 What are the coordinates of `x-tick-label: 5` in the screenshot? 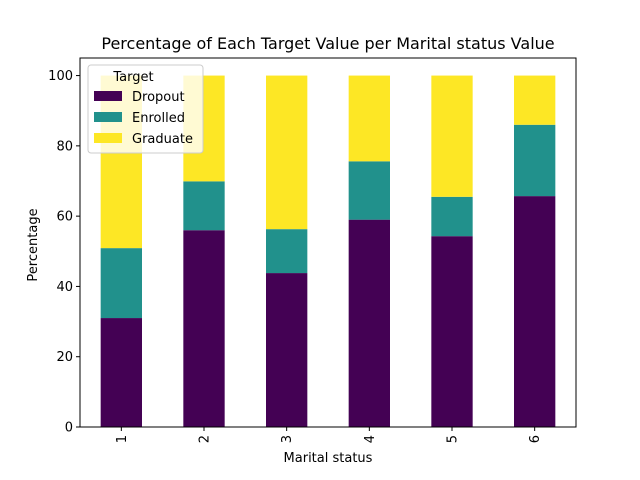 It's located at (453, 439).